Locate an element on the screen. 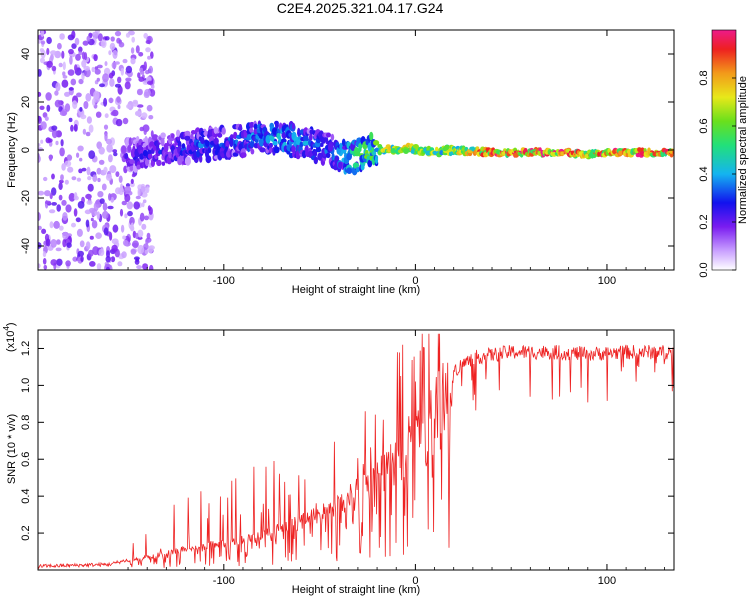  figure-title: C2E4.2025.321.04.17.G24 is located at coordinates (360, 8).